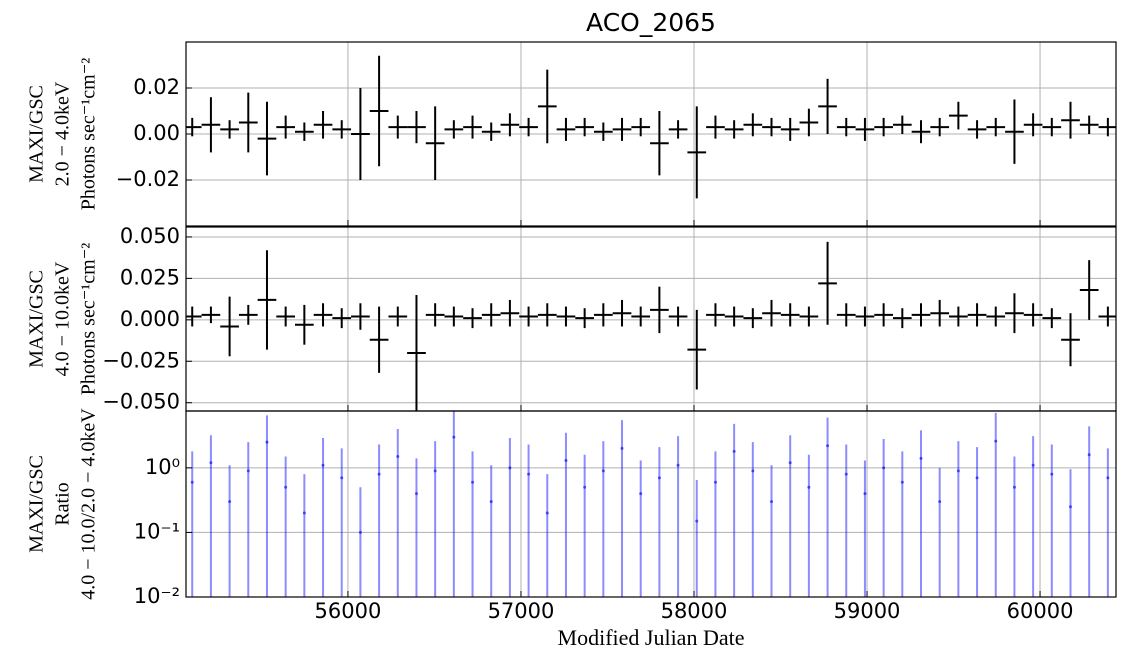  I want to click on y-tick-label: 0.00, so click(156, 133).